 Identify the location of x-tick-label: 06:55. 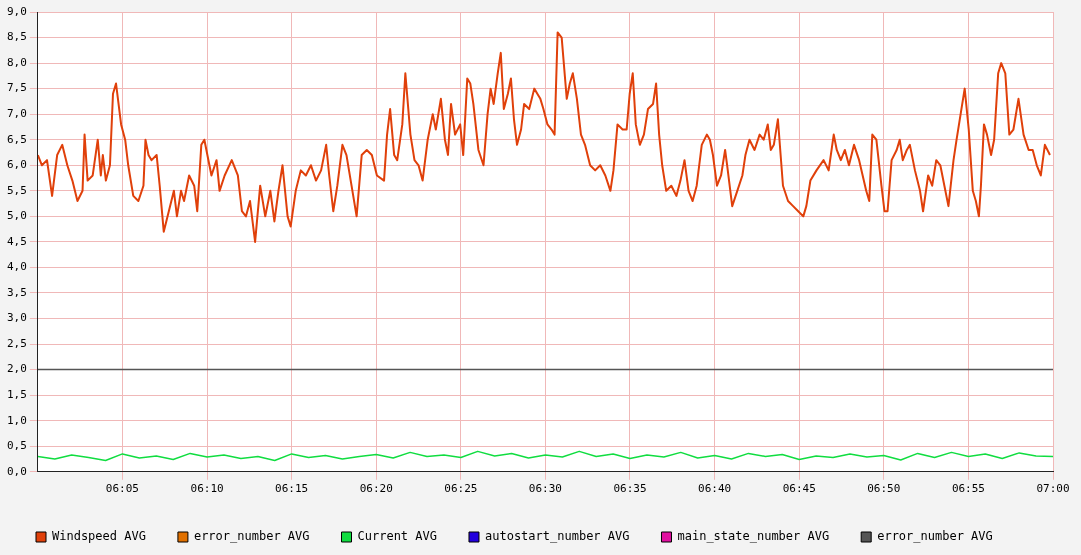
(968, 489).